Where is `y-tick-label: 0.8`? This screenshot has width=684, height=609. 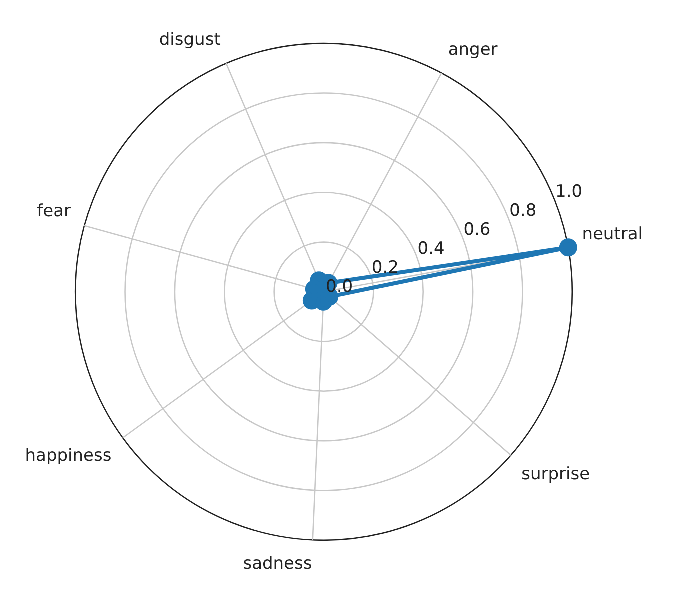
y-tick-label: 0.8 is located at coordinates (523, 210).